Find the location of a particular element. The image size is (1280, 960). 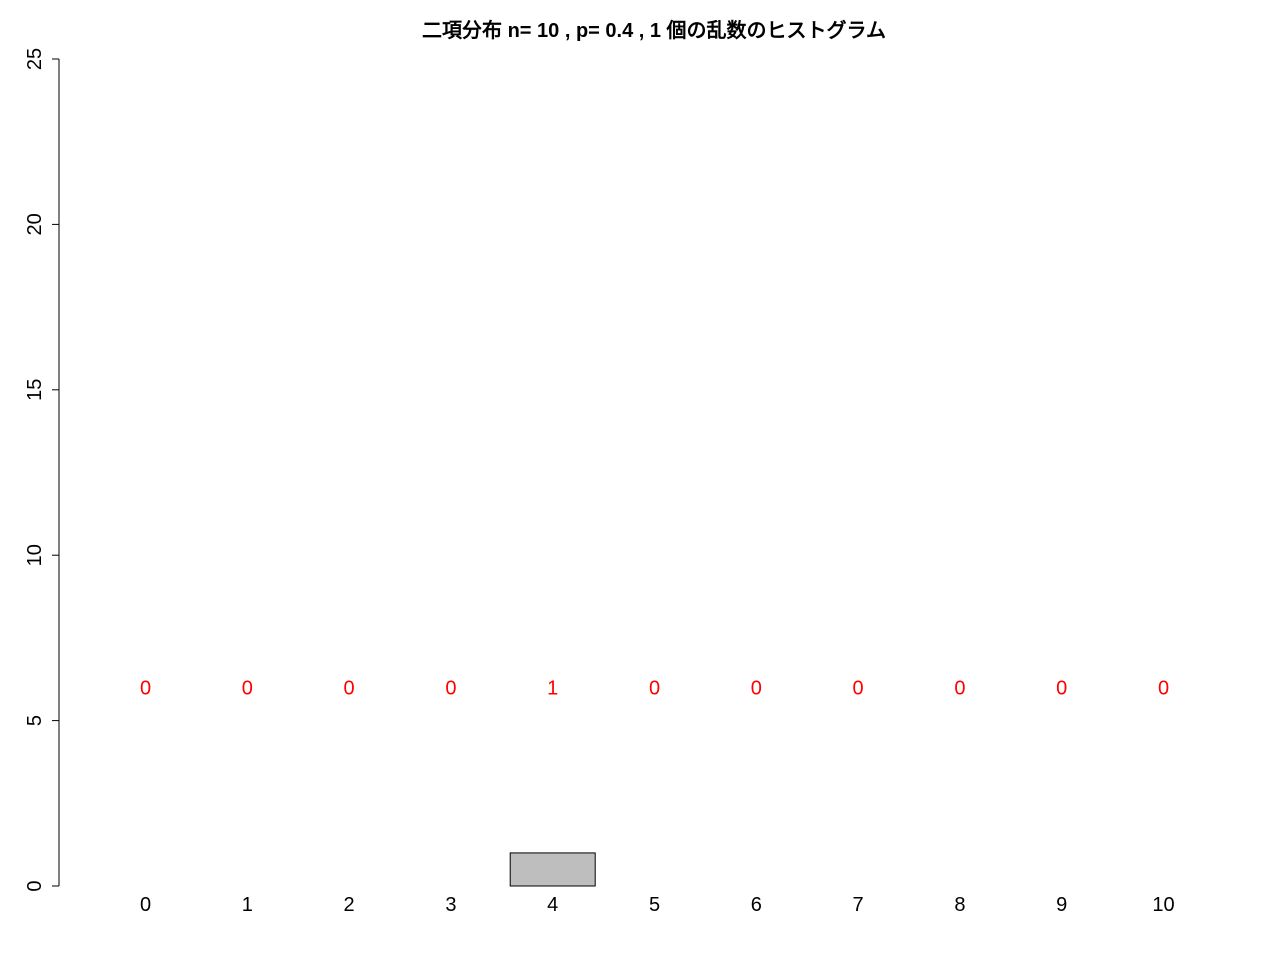

bars is located at coordinates (552, 869).